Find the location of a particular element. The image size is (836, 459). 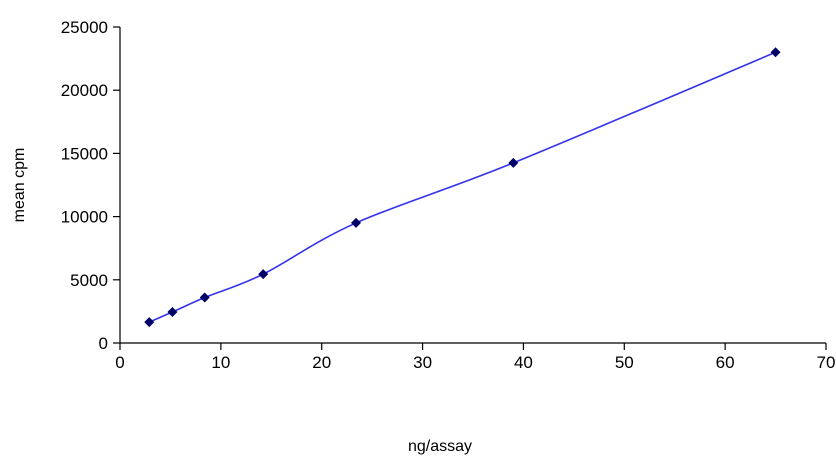

x-tick-label-7: 70 is located at coordinates (826, 362).